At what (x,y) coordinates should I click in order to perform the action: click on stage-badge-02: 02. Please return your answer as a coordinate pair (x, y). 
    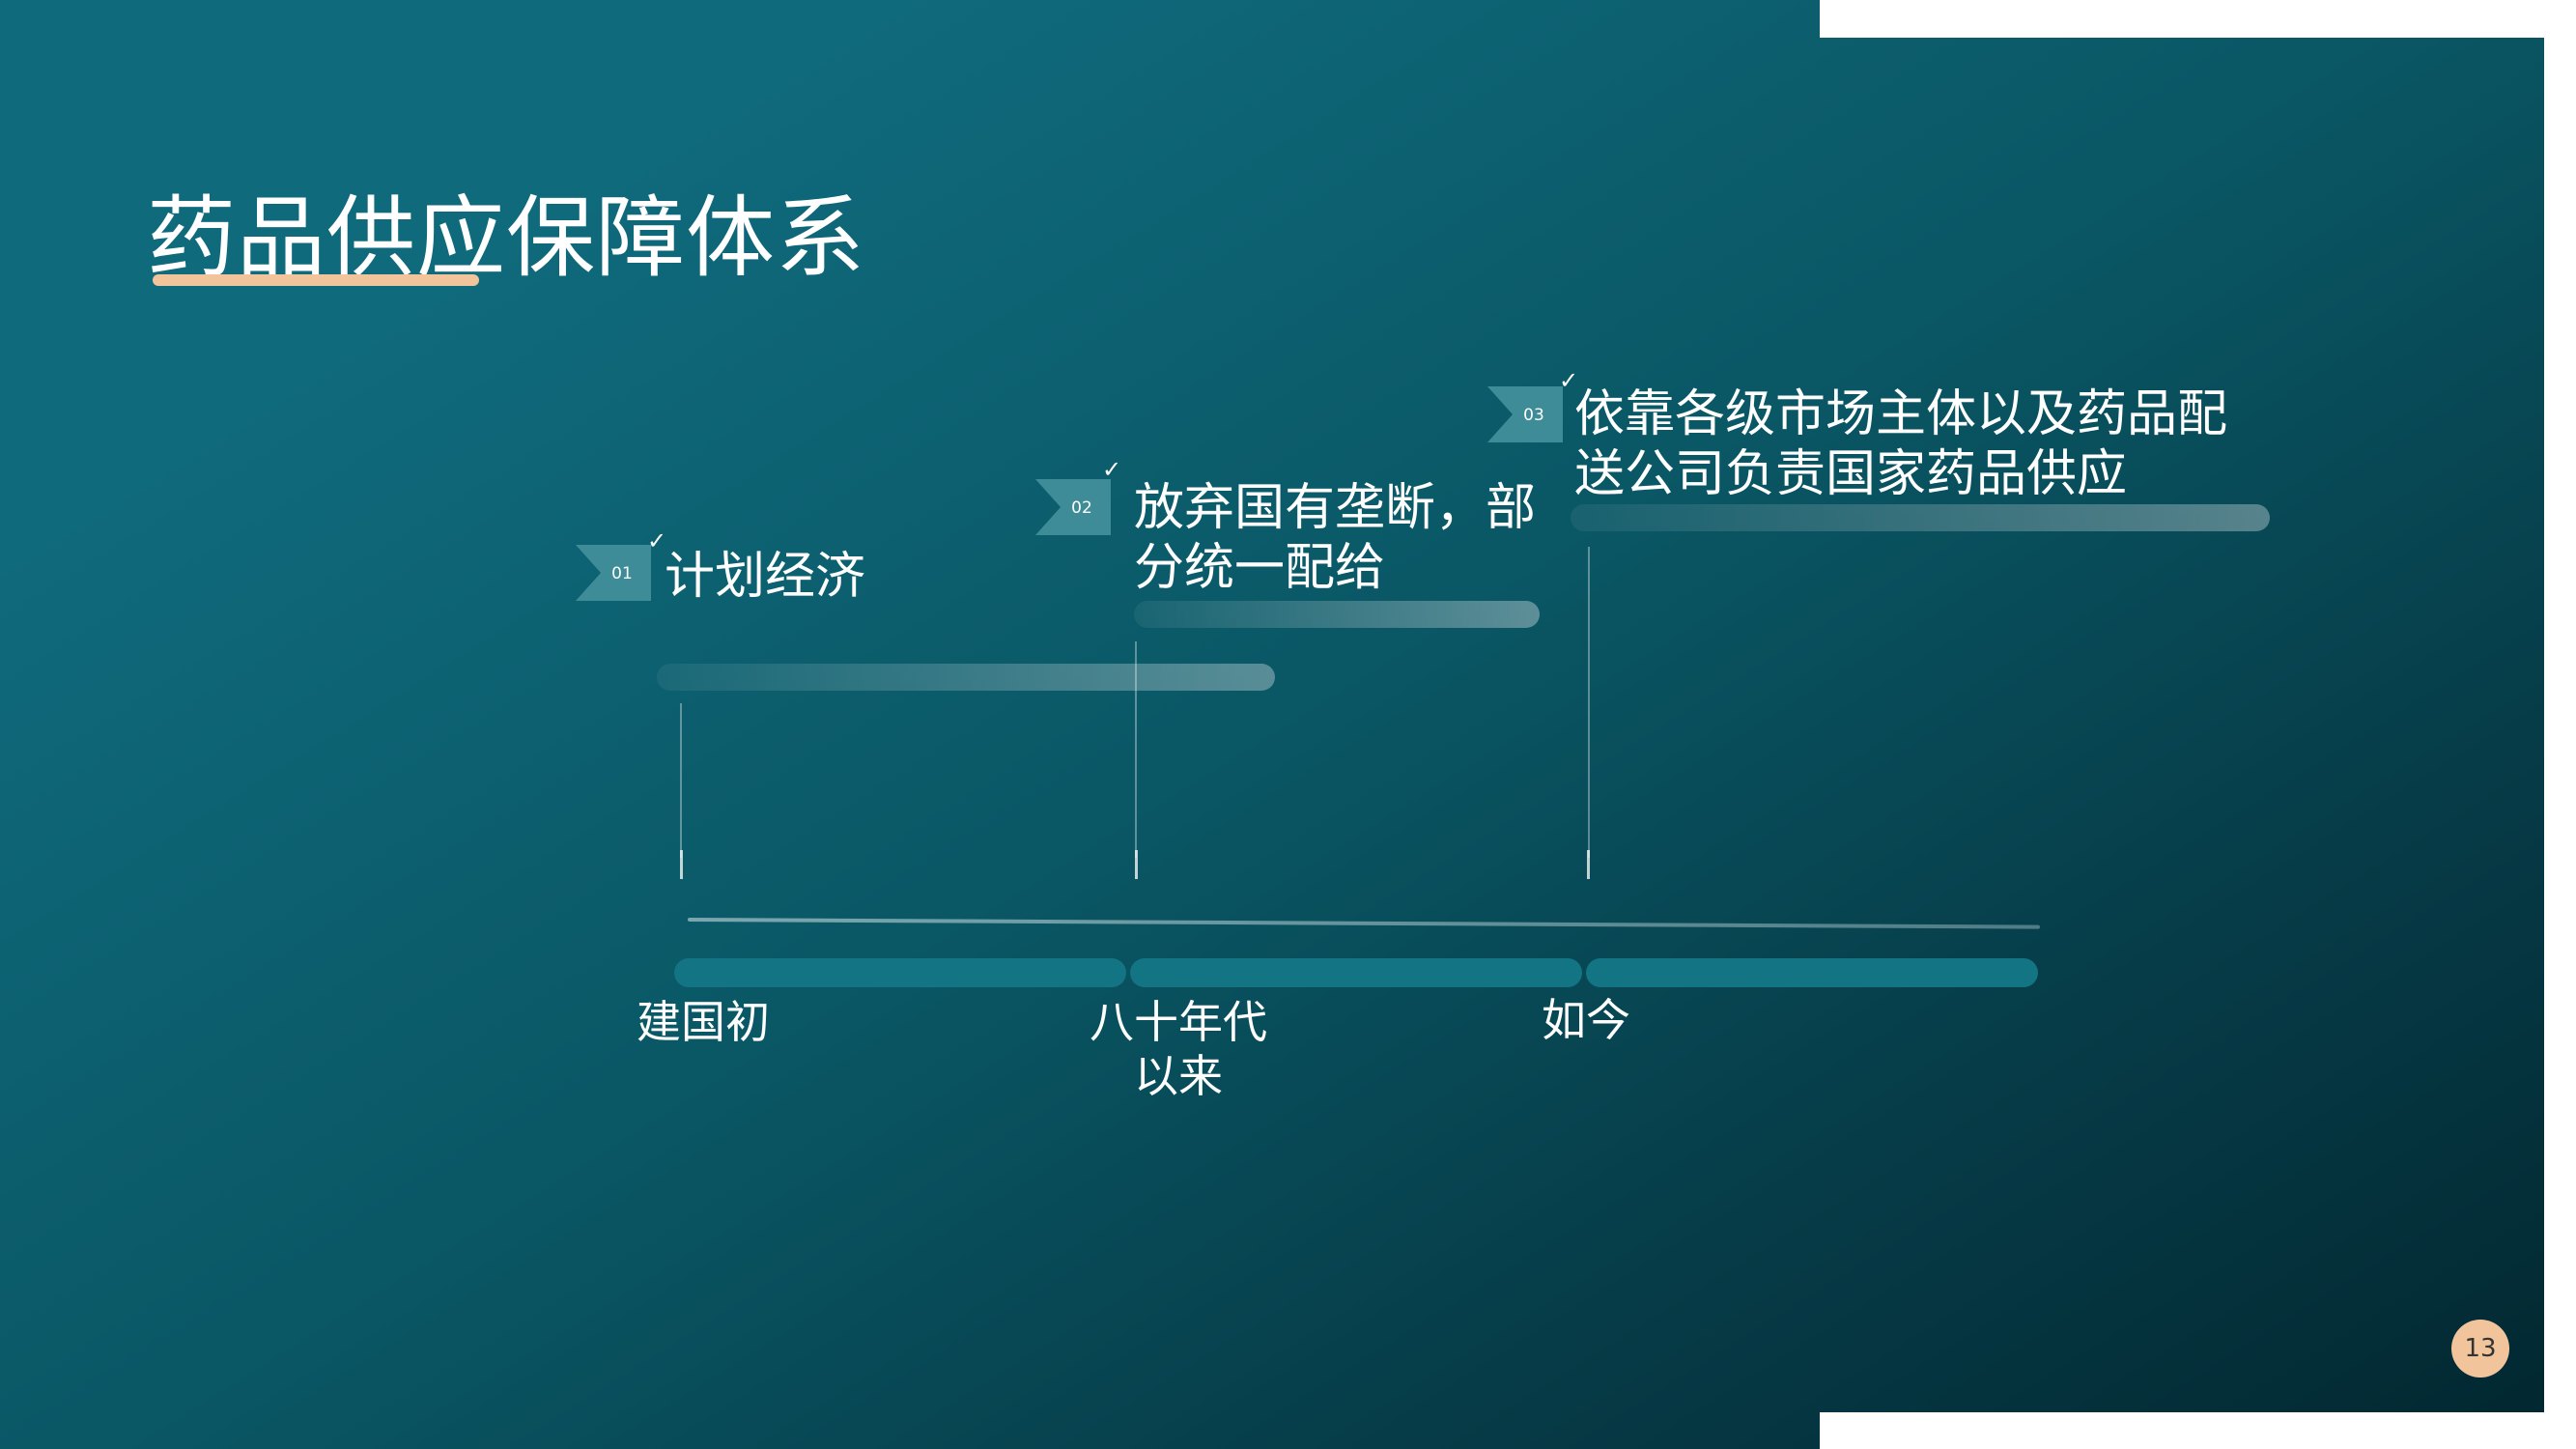
    Looking at the image, I should click on (1073, 507).